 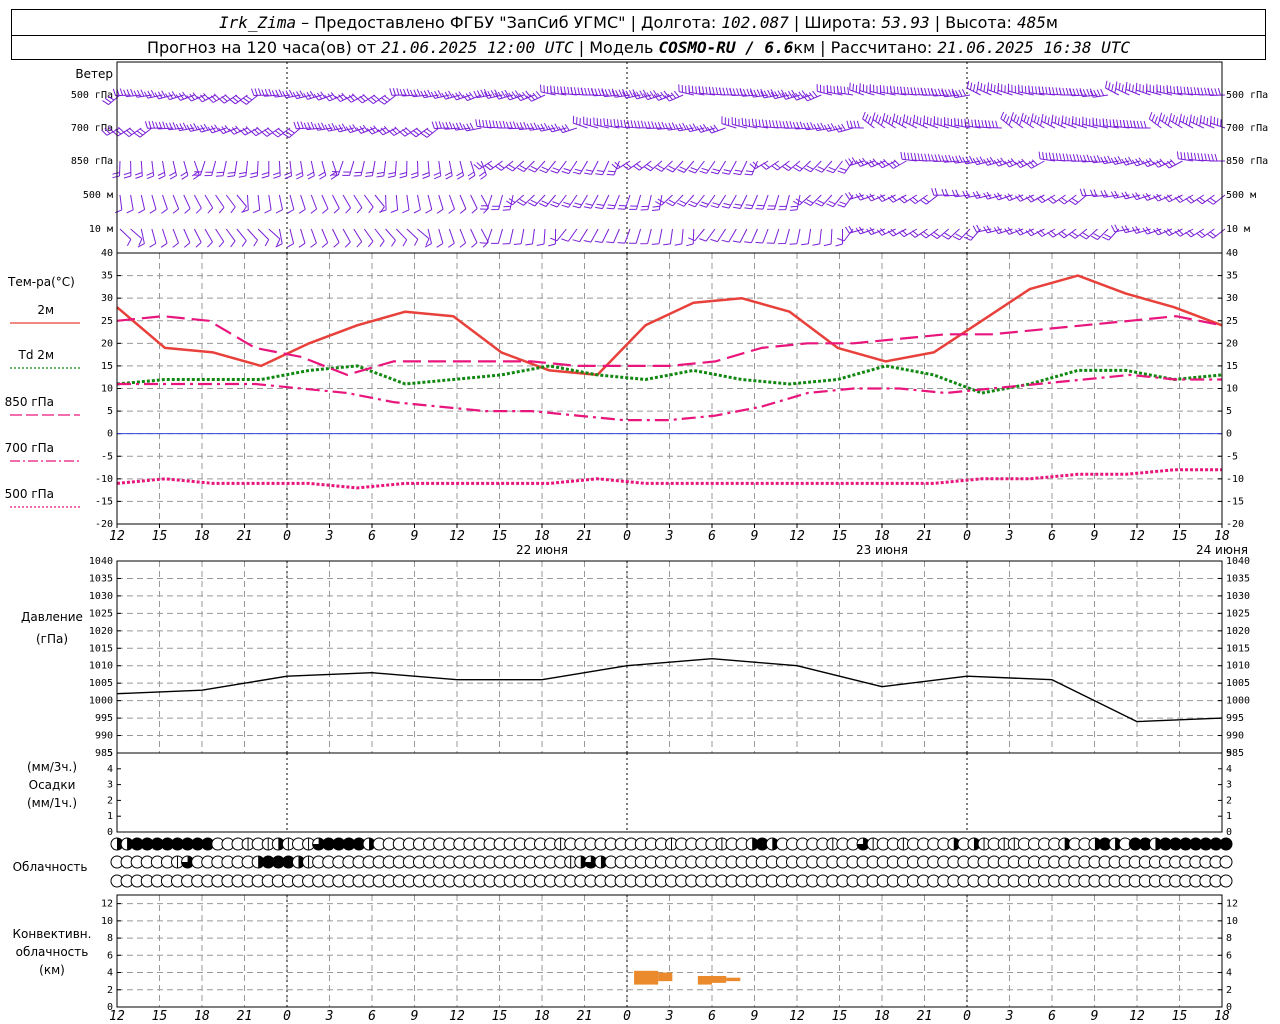 What do you see at coordinates (36, 355) in the screenshot?
I see `legend-label: Td 2м` at bounding box center [36, 355].